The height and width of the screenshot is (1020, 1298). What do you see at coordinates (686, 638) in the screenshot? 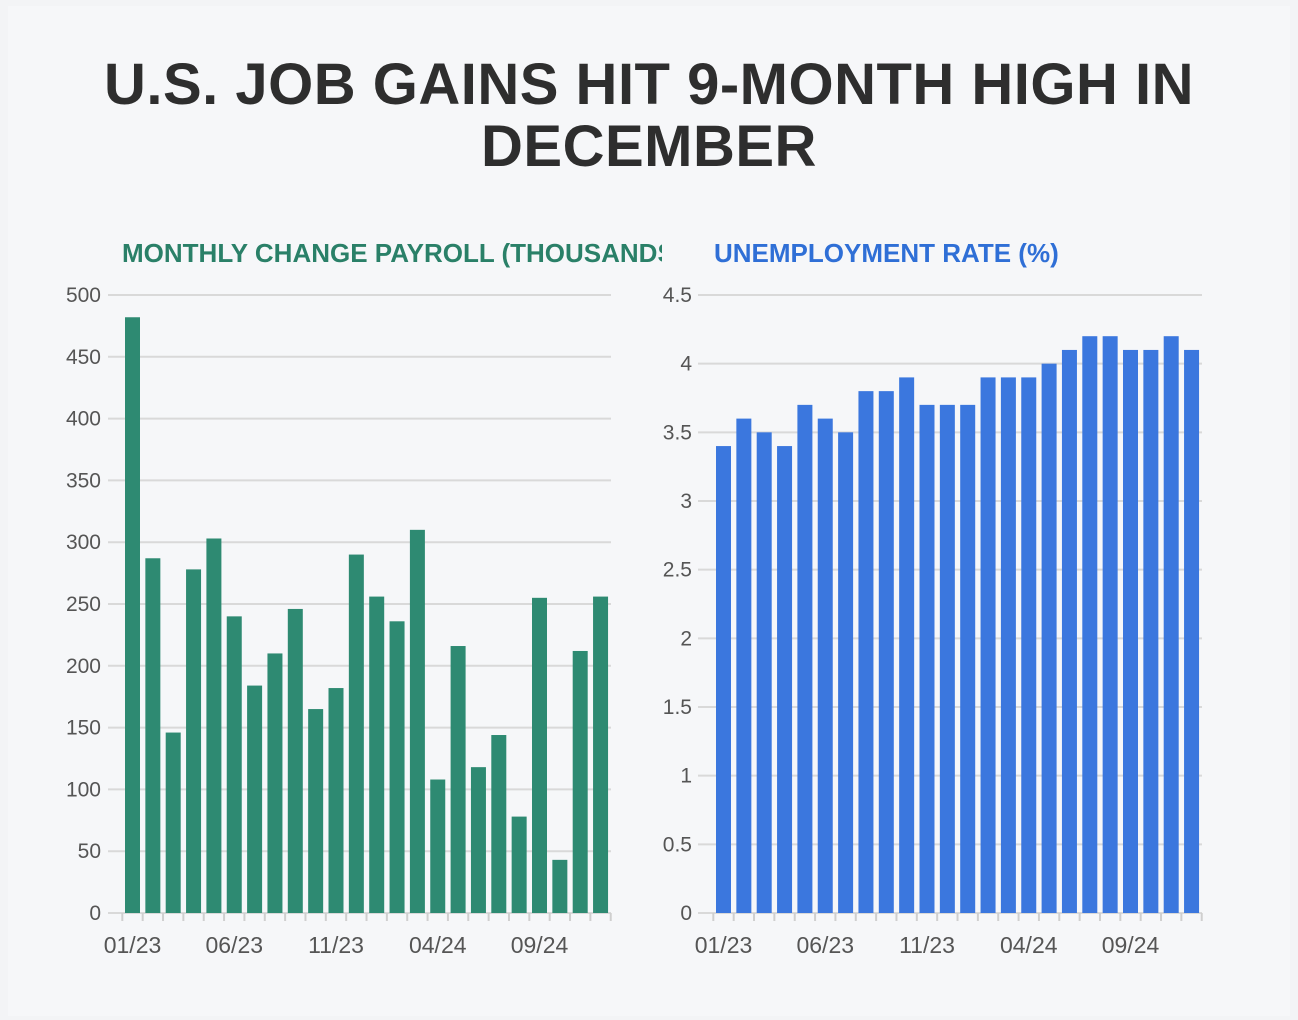
I see `unemployment-y-tick-label: 2` at bounding box center [686, 638].